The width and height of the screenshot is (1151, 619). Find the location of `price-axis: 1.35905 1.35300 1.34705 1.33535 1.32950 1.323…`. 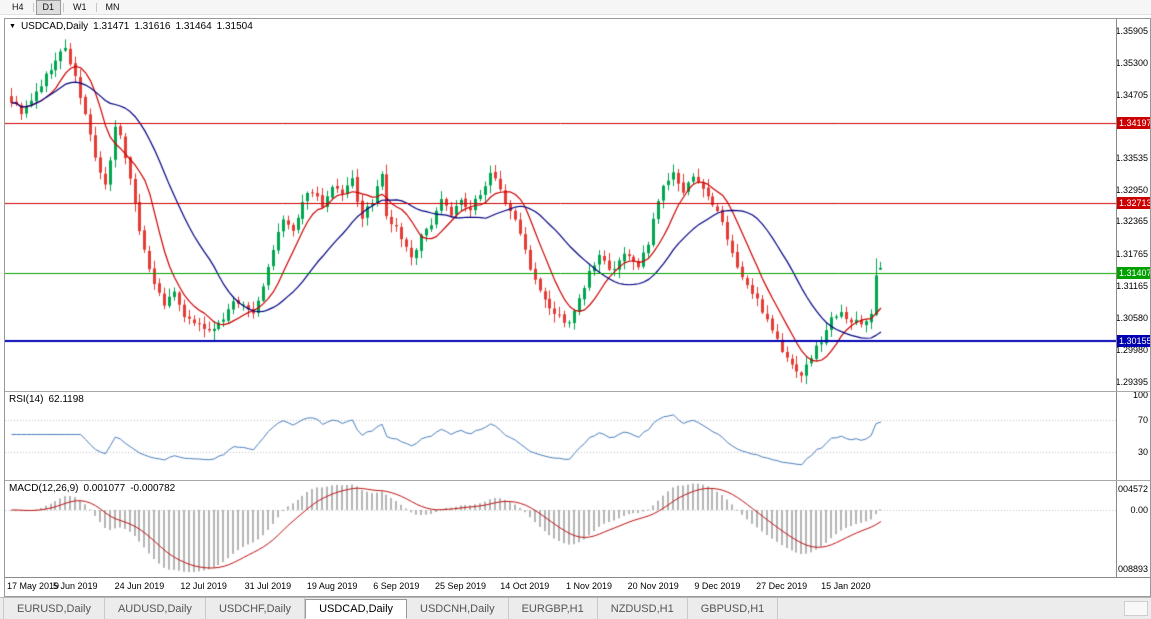

price-axis: 1.35905 1.35300 1.34705 1.33535 1.32950 1.323… is located at coordinates (1133, 205).